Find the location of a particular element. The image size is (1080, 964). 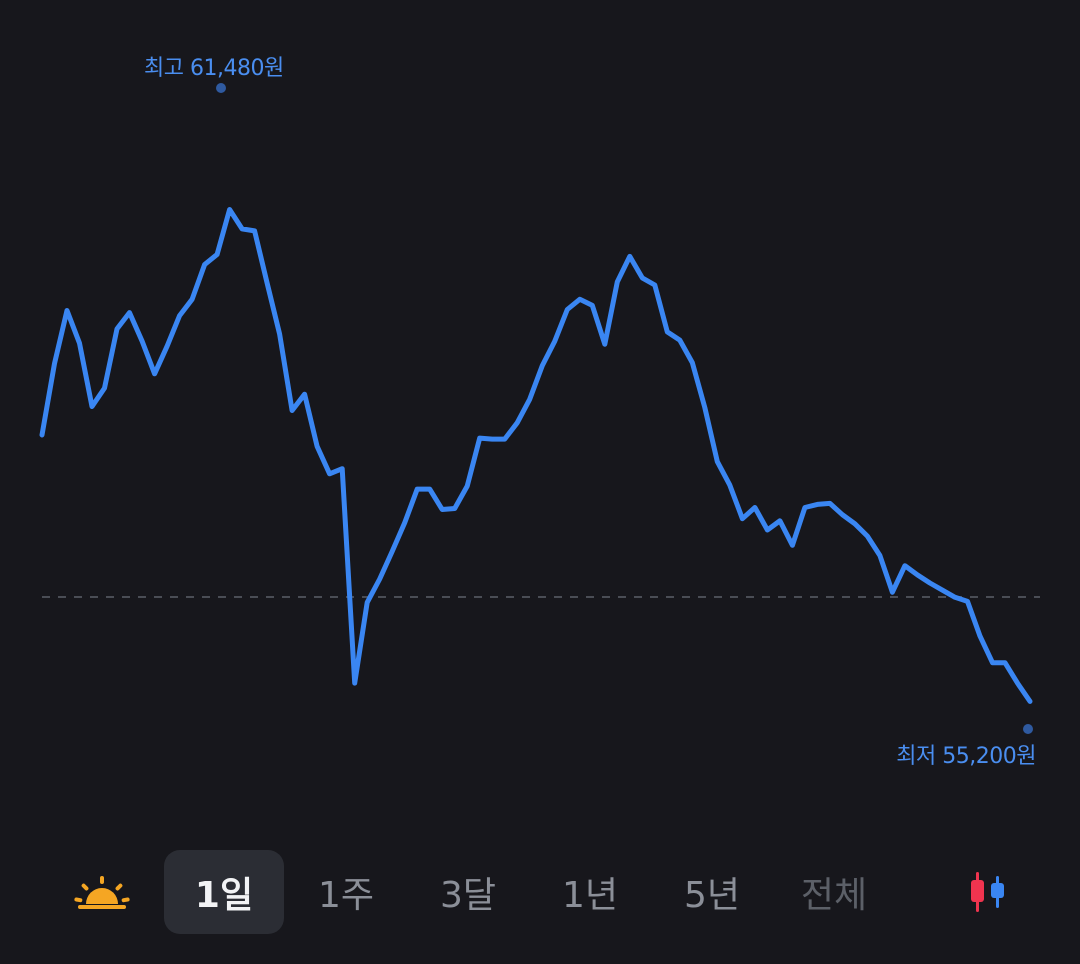

low-price-label: 최저 55,200원 is located at coordinates (966, 756).